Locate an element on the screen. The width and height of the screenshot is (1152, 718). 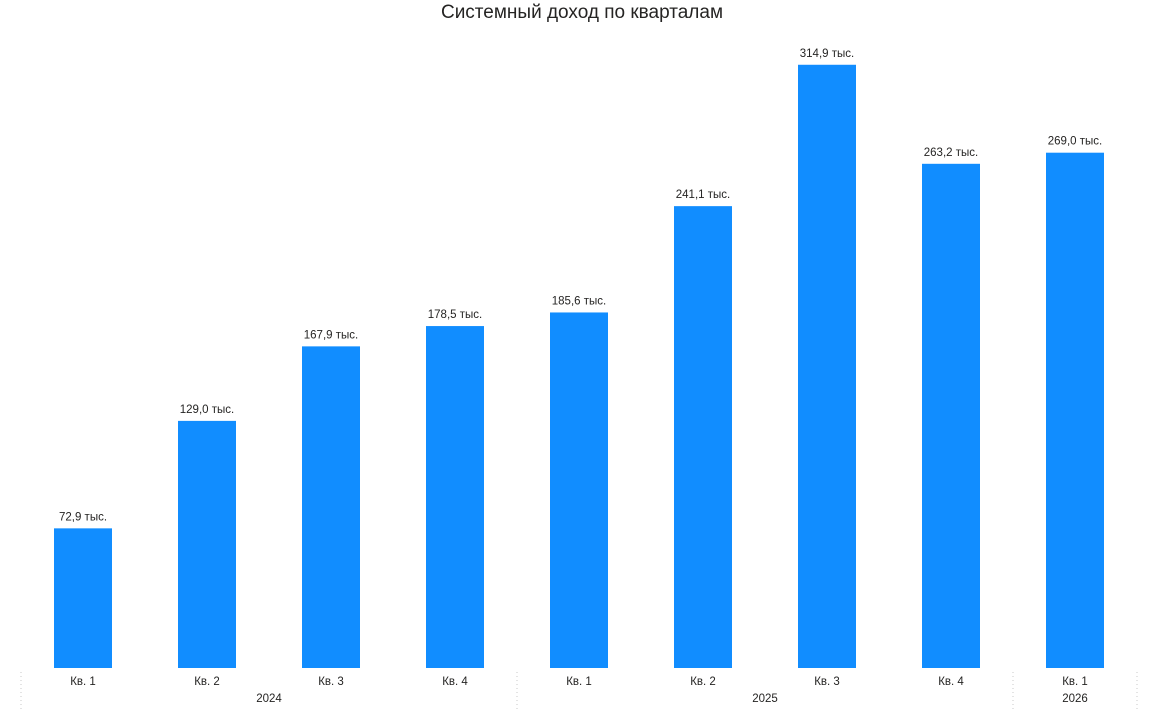
data-label: 185,6 тыс. is located at coordinates (579, 301).